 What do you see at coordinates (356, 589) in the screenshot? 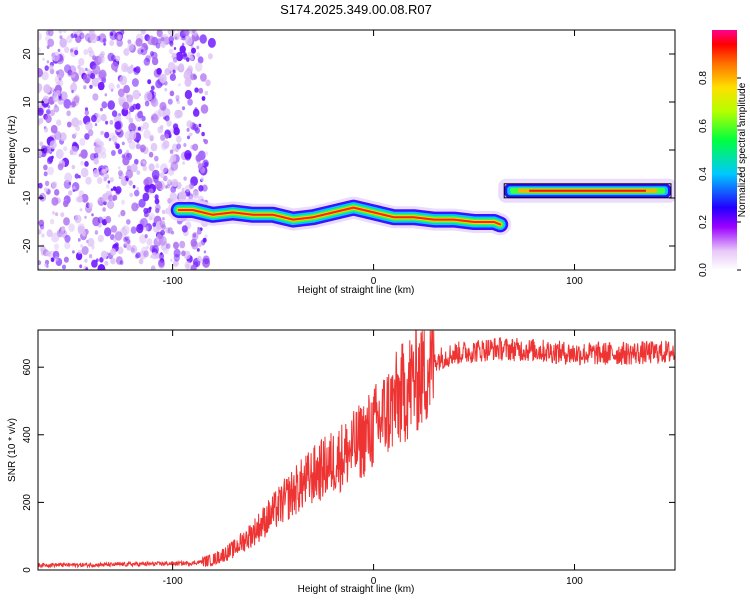
I see `snr-x-label: Height of straight line (km)` at bounding box center [356, 589].